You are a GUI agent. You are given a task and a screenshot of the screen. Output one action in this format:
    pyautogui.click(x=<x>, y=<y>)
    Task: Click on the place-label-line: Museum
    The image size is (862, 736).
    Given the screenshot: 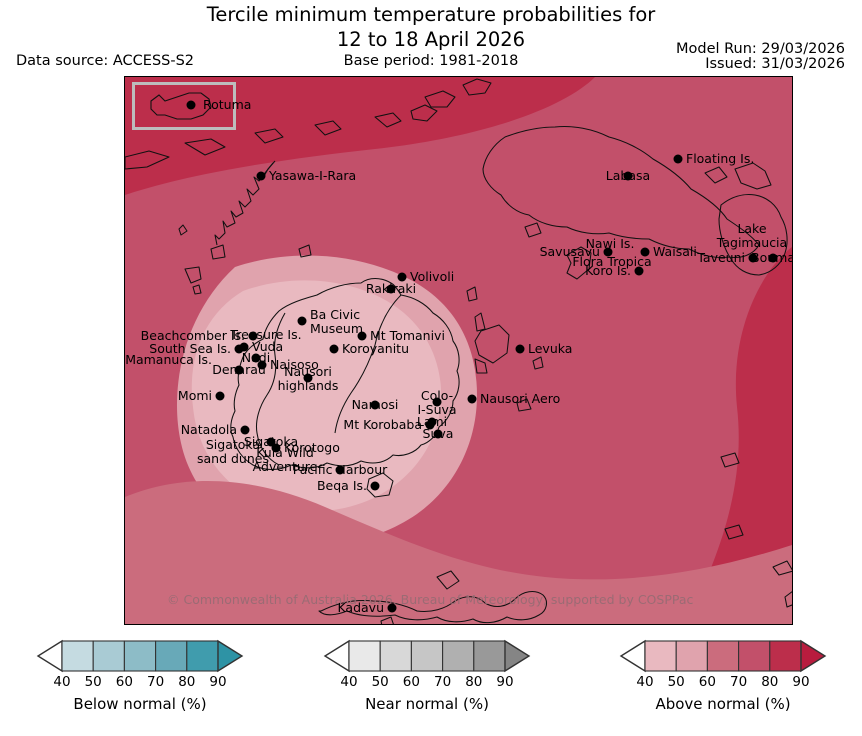 What is the action you would take?
    pyautogui.click(x=337, y=328)
    